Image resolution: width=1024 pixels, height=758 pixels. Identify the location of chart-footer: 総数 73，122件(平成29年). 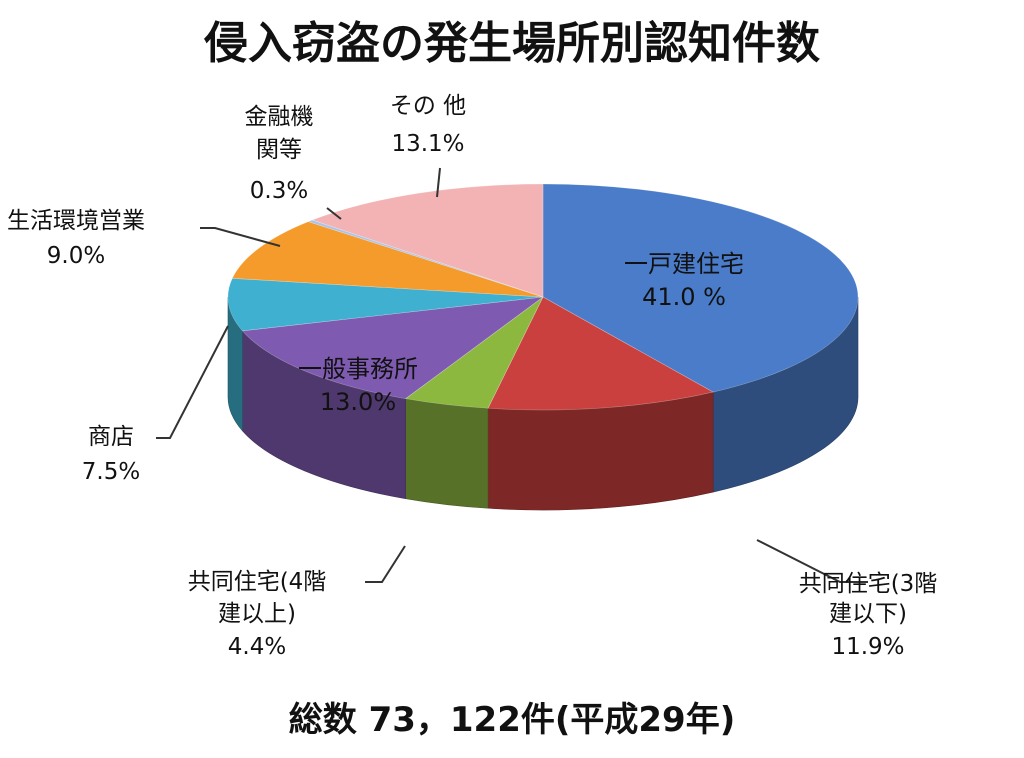
(512, 720).